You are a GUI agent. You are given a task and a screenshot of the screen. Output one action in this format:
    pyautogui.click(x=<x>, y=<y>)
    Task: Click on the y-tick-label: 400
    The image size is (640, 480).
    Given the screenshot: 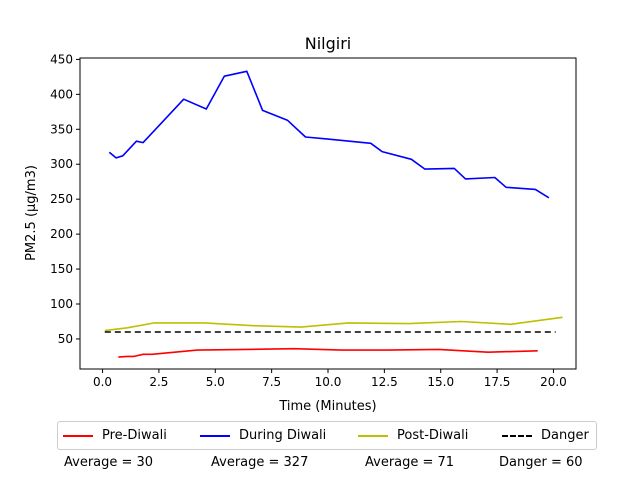 What is the action you would take?
    pyautogui.click(x=61, y=94)
    